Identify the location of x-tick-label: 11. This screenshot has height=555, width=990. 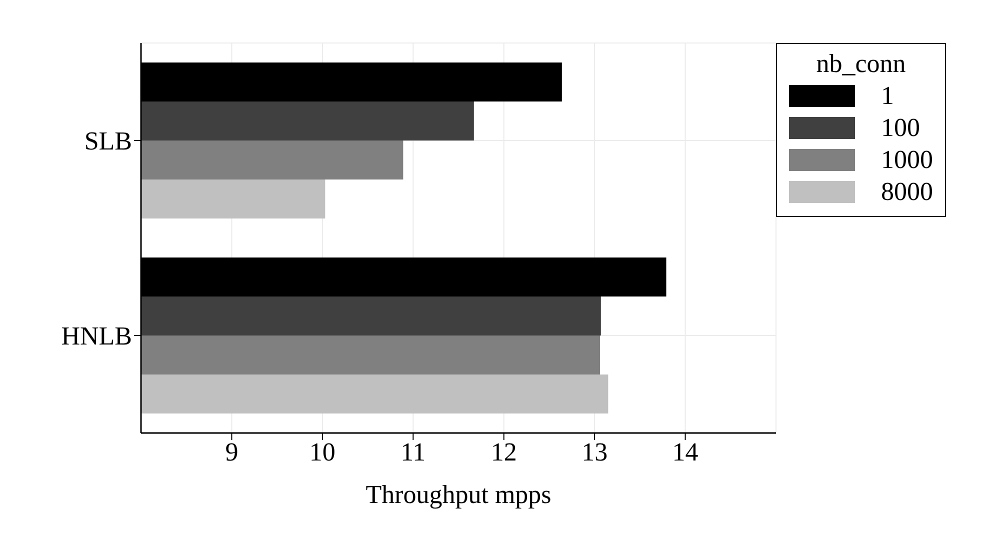
(413, 451).